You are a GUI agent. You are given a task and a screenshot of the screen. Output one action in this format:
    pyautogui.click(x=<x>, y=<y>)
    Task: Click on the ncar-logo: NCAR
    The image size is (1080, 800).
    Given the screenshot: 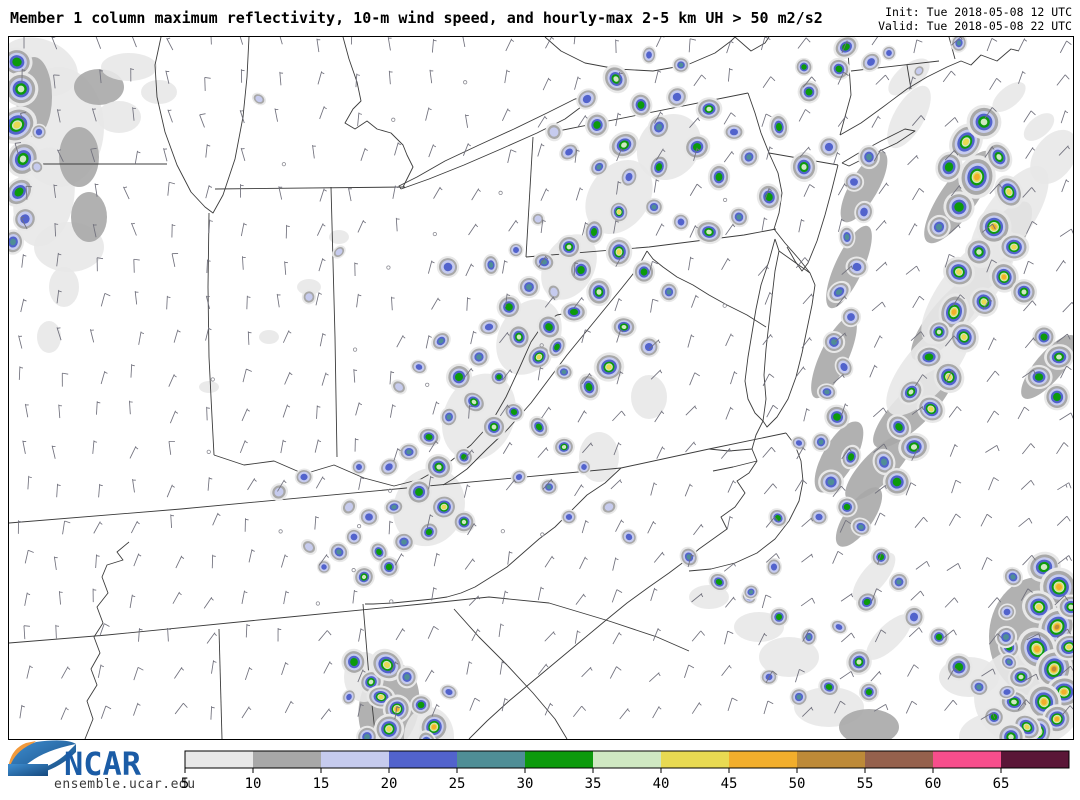 What is the action you would take?
    pyautogui.click(x=75, y=761)
    